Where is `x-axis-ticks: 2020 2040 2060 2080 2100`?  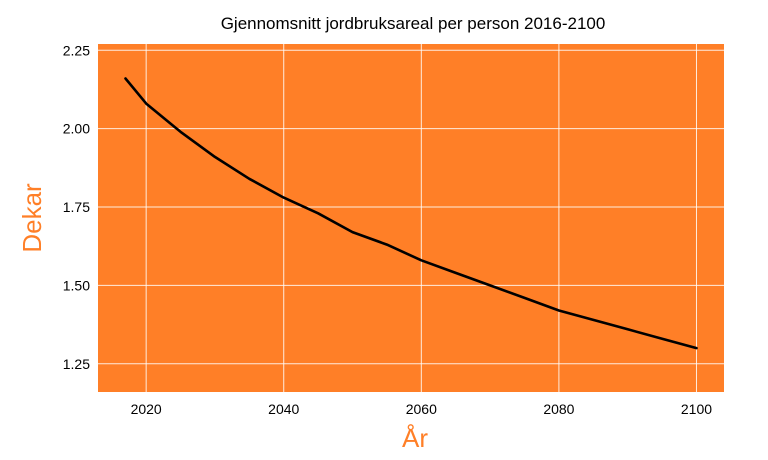 x-axis-ticks: 2020 2040 2060 2080 2100 is located at coordinates (422, 409).